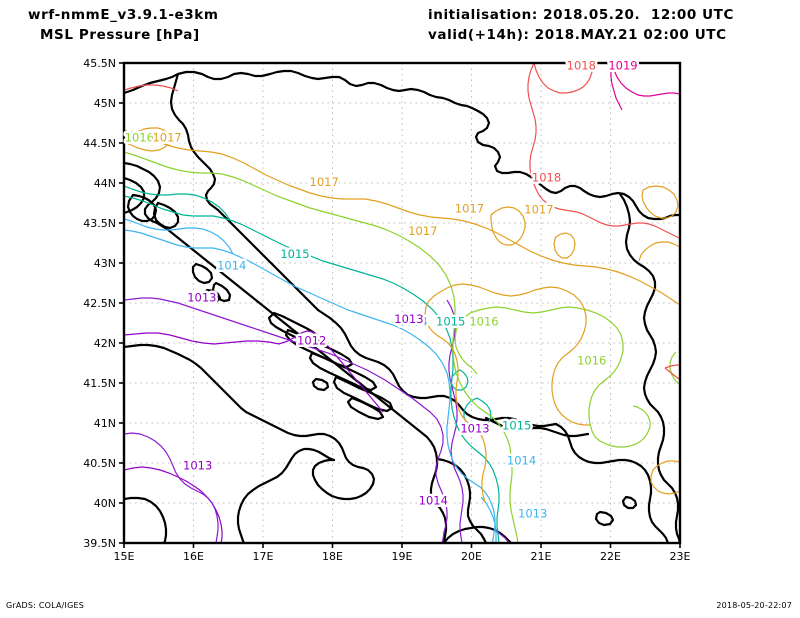 The height and width of the screenshot is (618, 800). I want to click on y-tick-label: 41.5N, so click(99, 383).